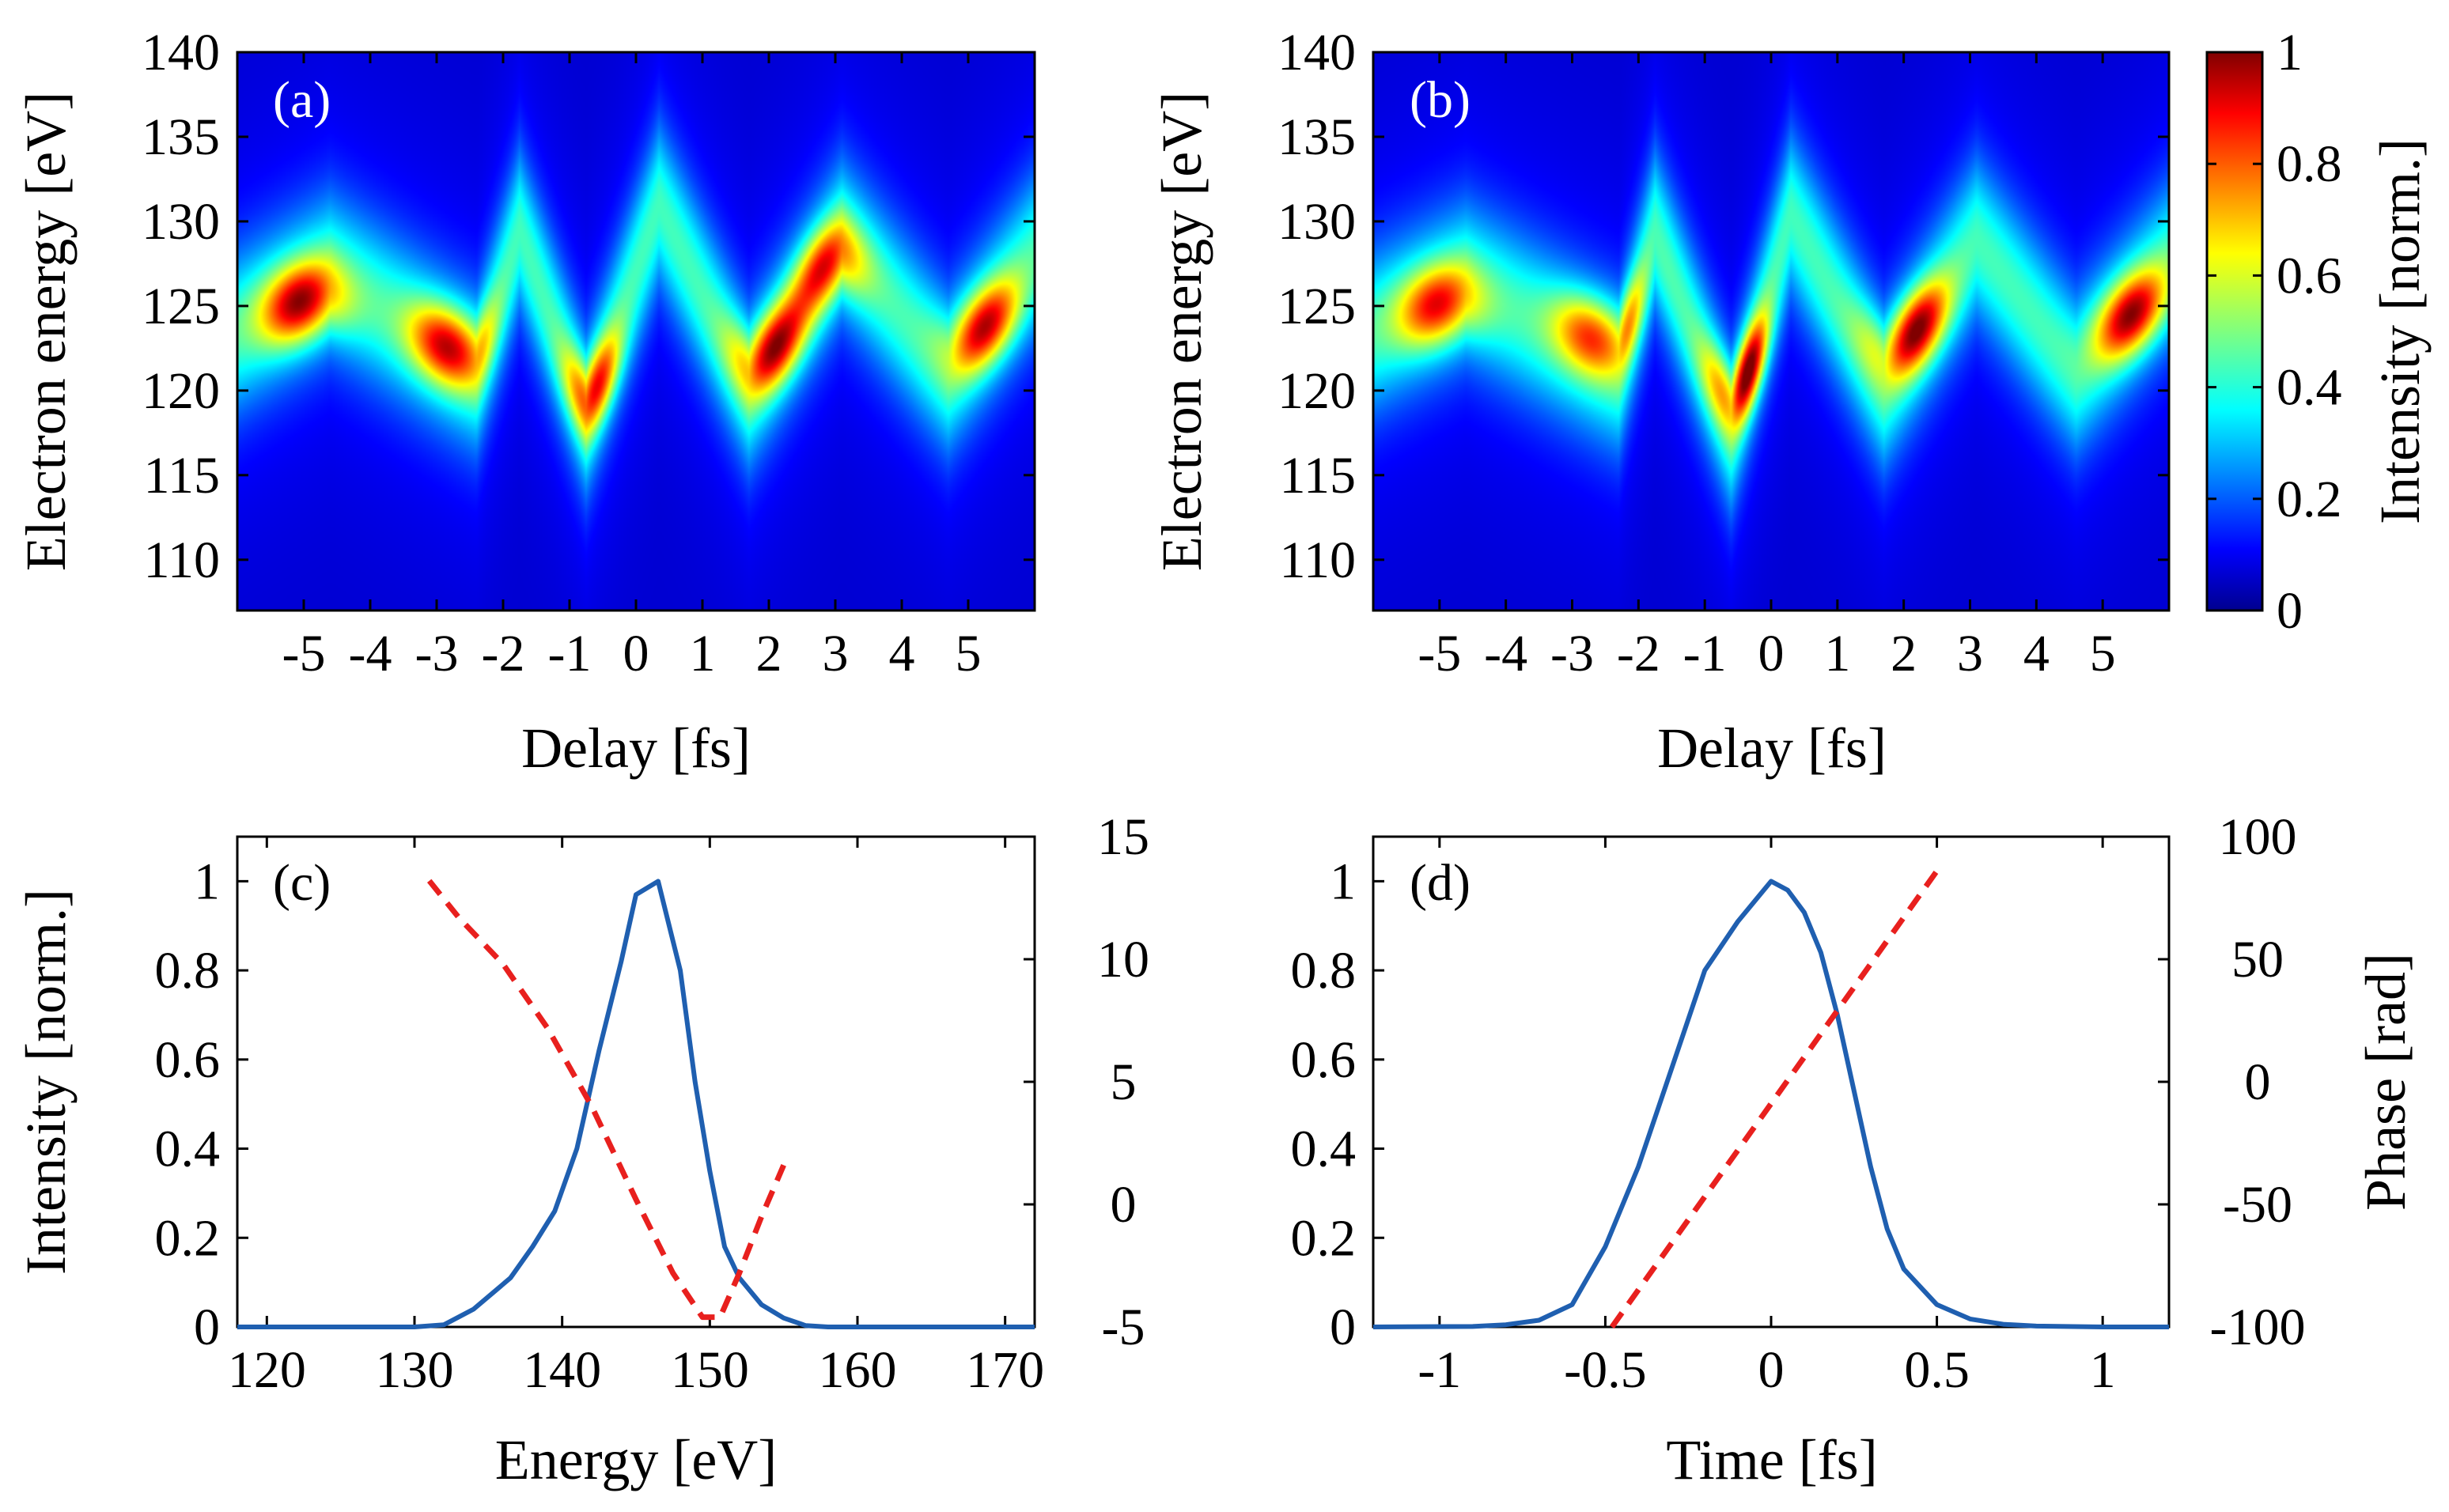 This screenshot has width=2449, height=1512. What do you see at coordinates (1937, 1370) in the screenshot?
I see `x-tick-label: 0.5` at bounding box center [1937, 1370].